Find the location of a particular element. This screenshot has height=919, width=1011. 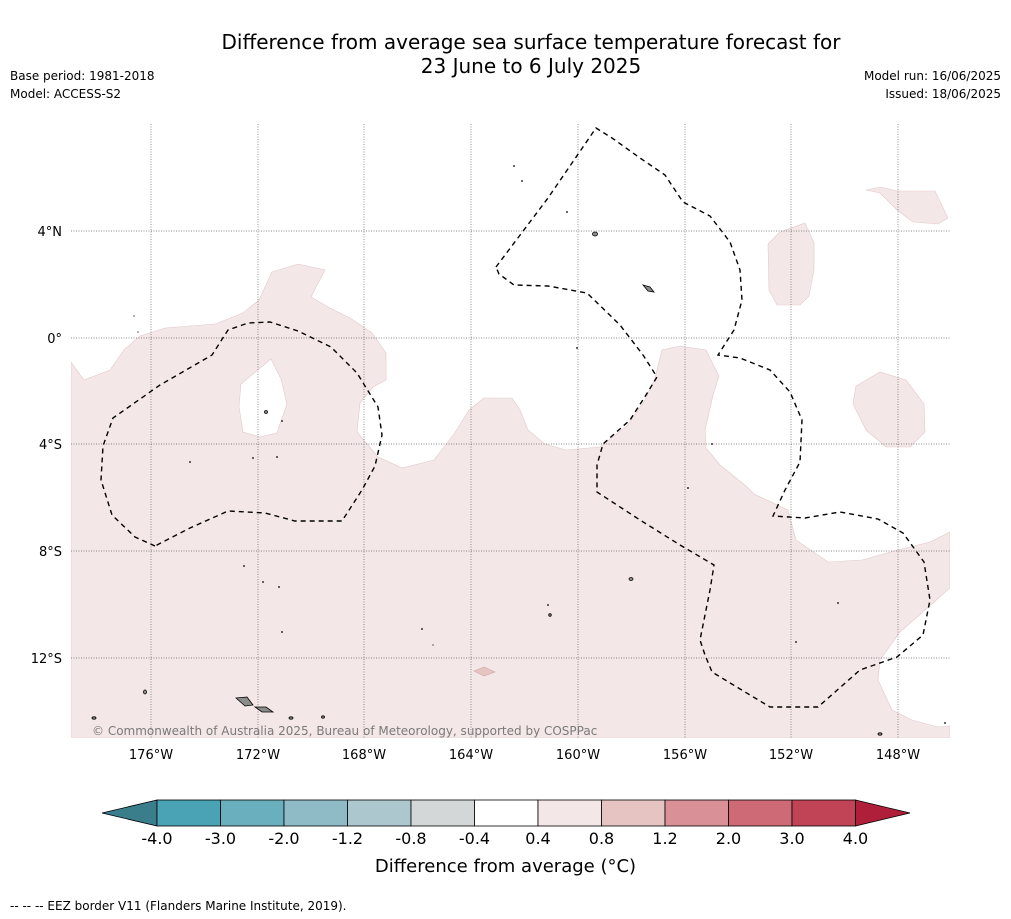

lon-label: 152°W is located at coordinates (791, 755).